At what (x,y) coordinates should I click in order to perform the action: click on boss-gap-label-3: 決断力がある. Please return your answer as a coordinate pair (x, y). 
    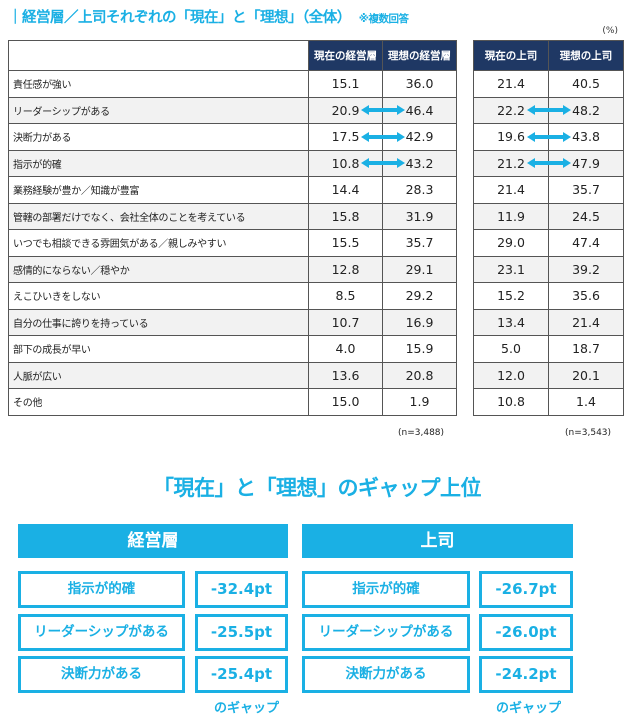
    Looking at the image, I should click on (386, 674).